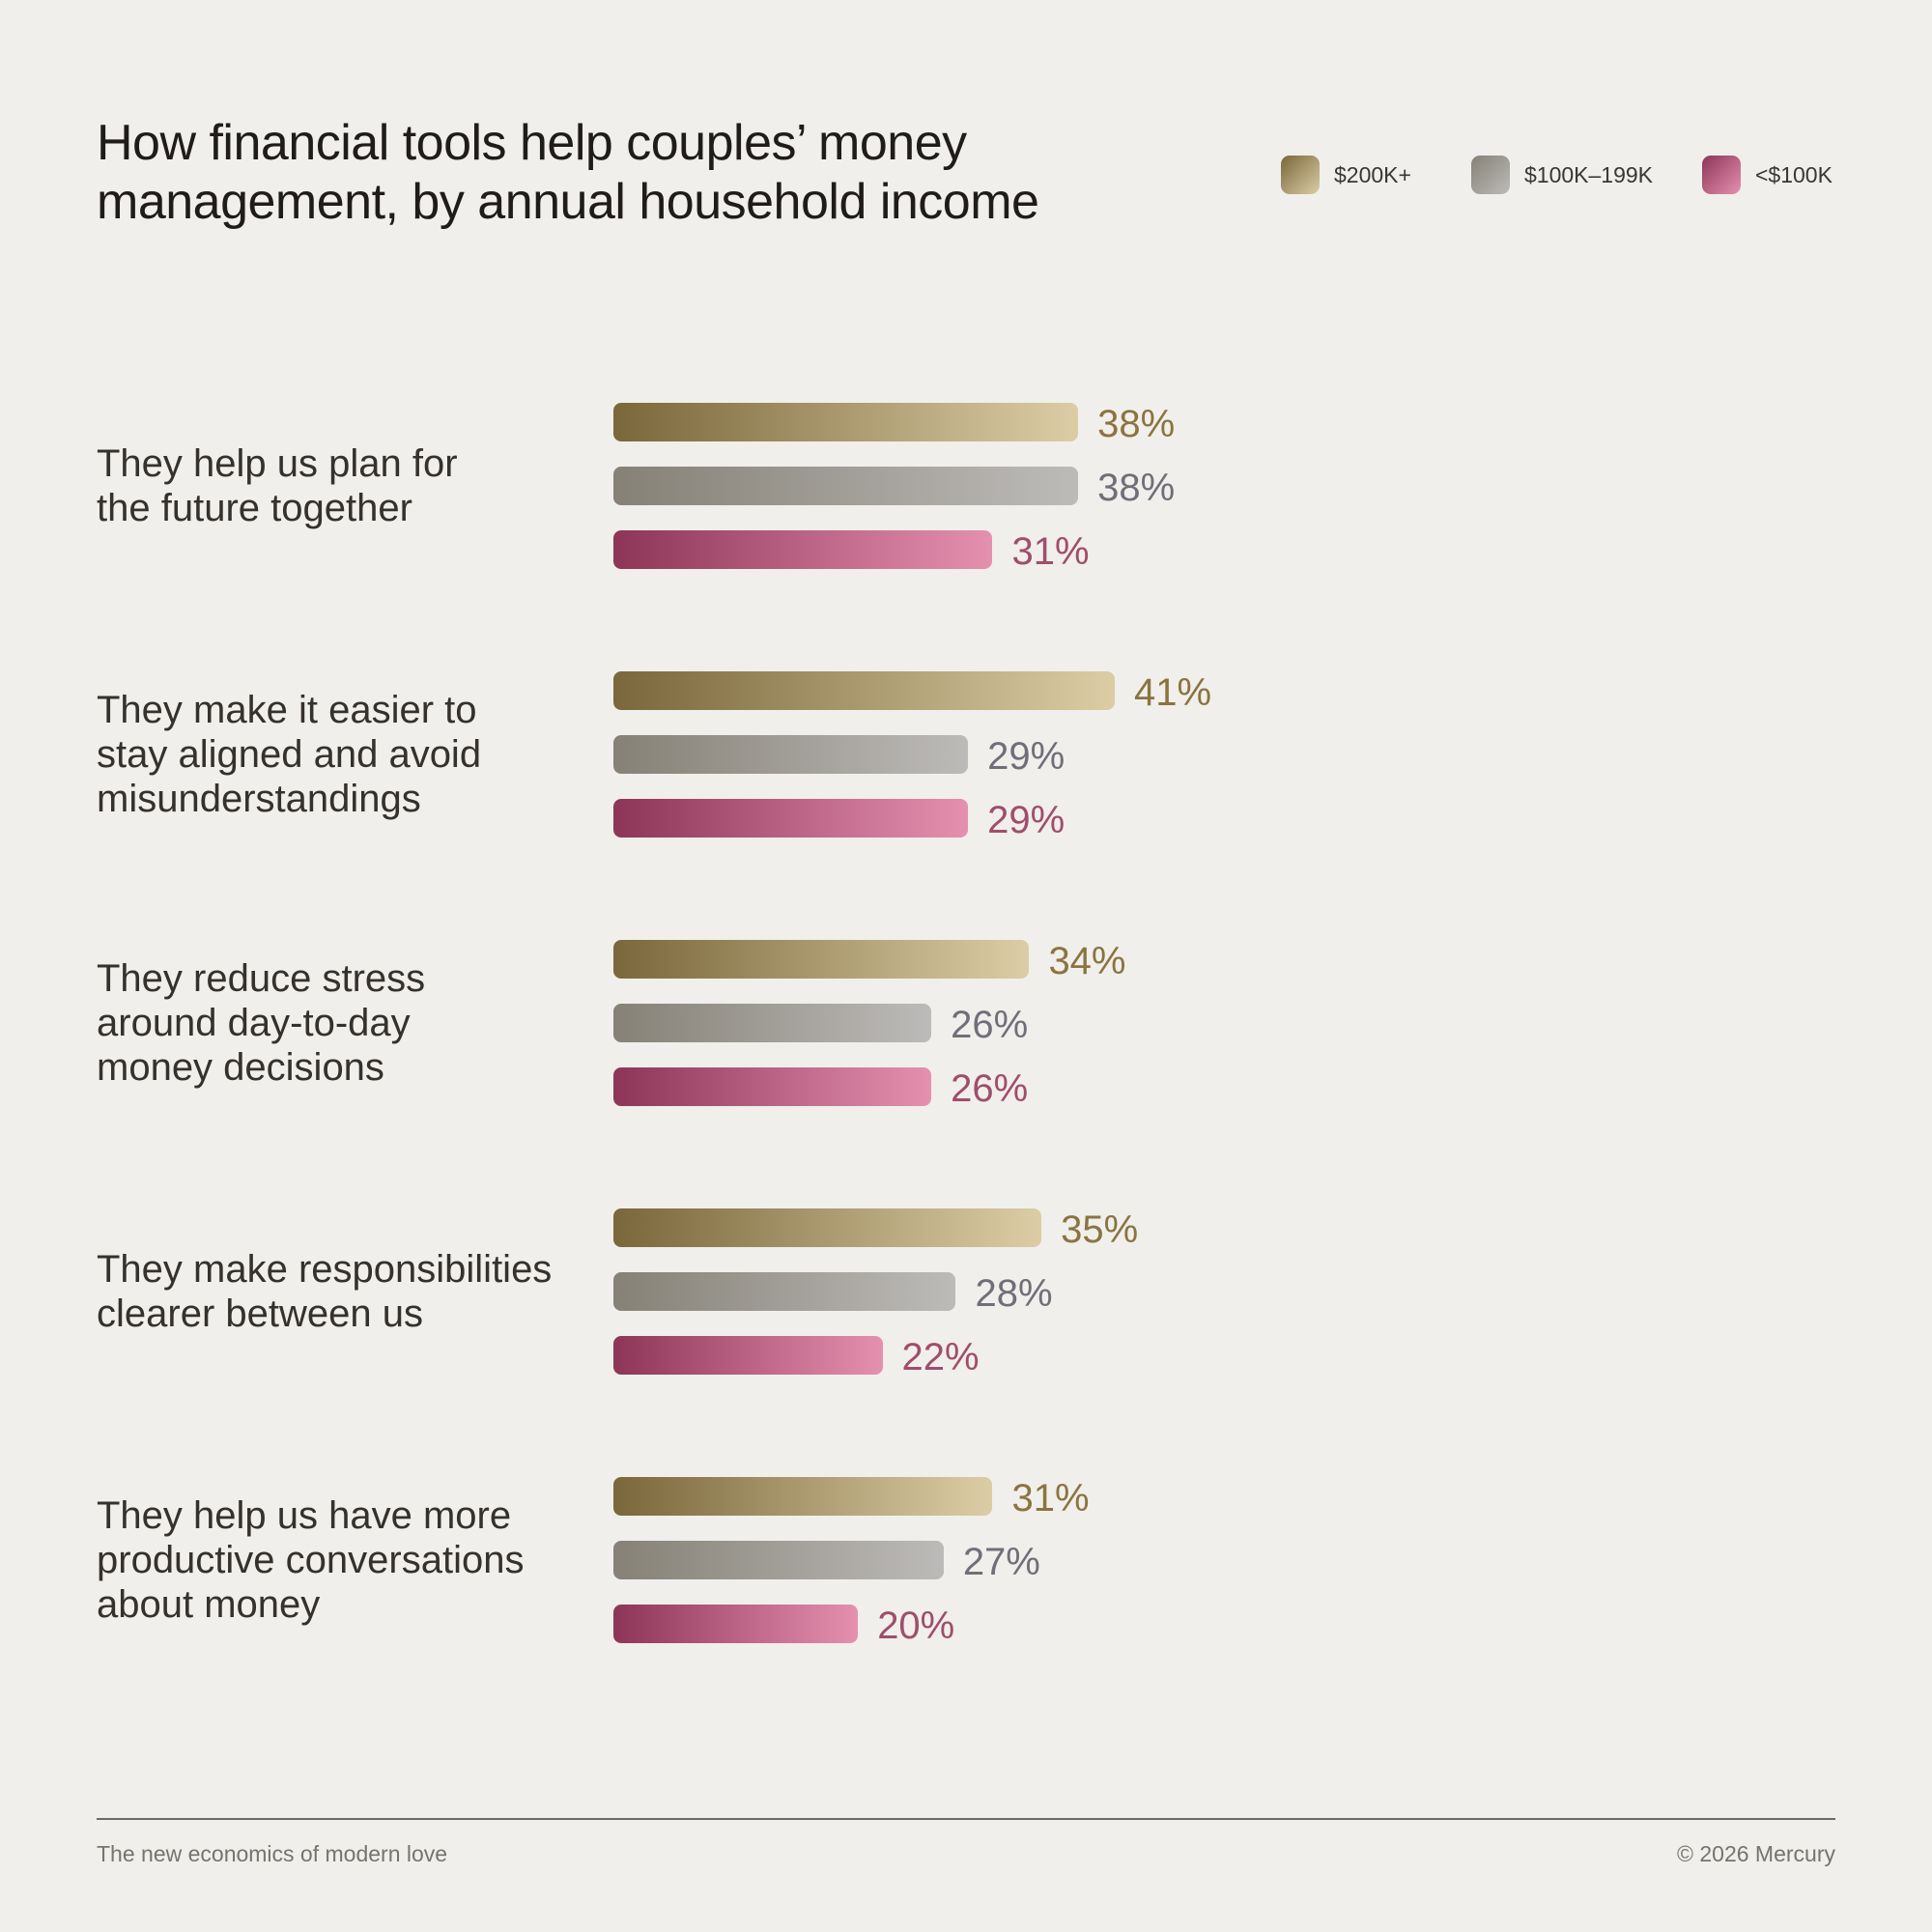 The width and height of the screenshot is (1932, 1932). What do you see at coordinates (1173, 692) in the screenshot?
I see `value-label: 41%` at bounding box center [1173, 692].